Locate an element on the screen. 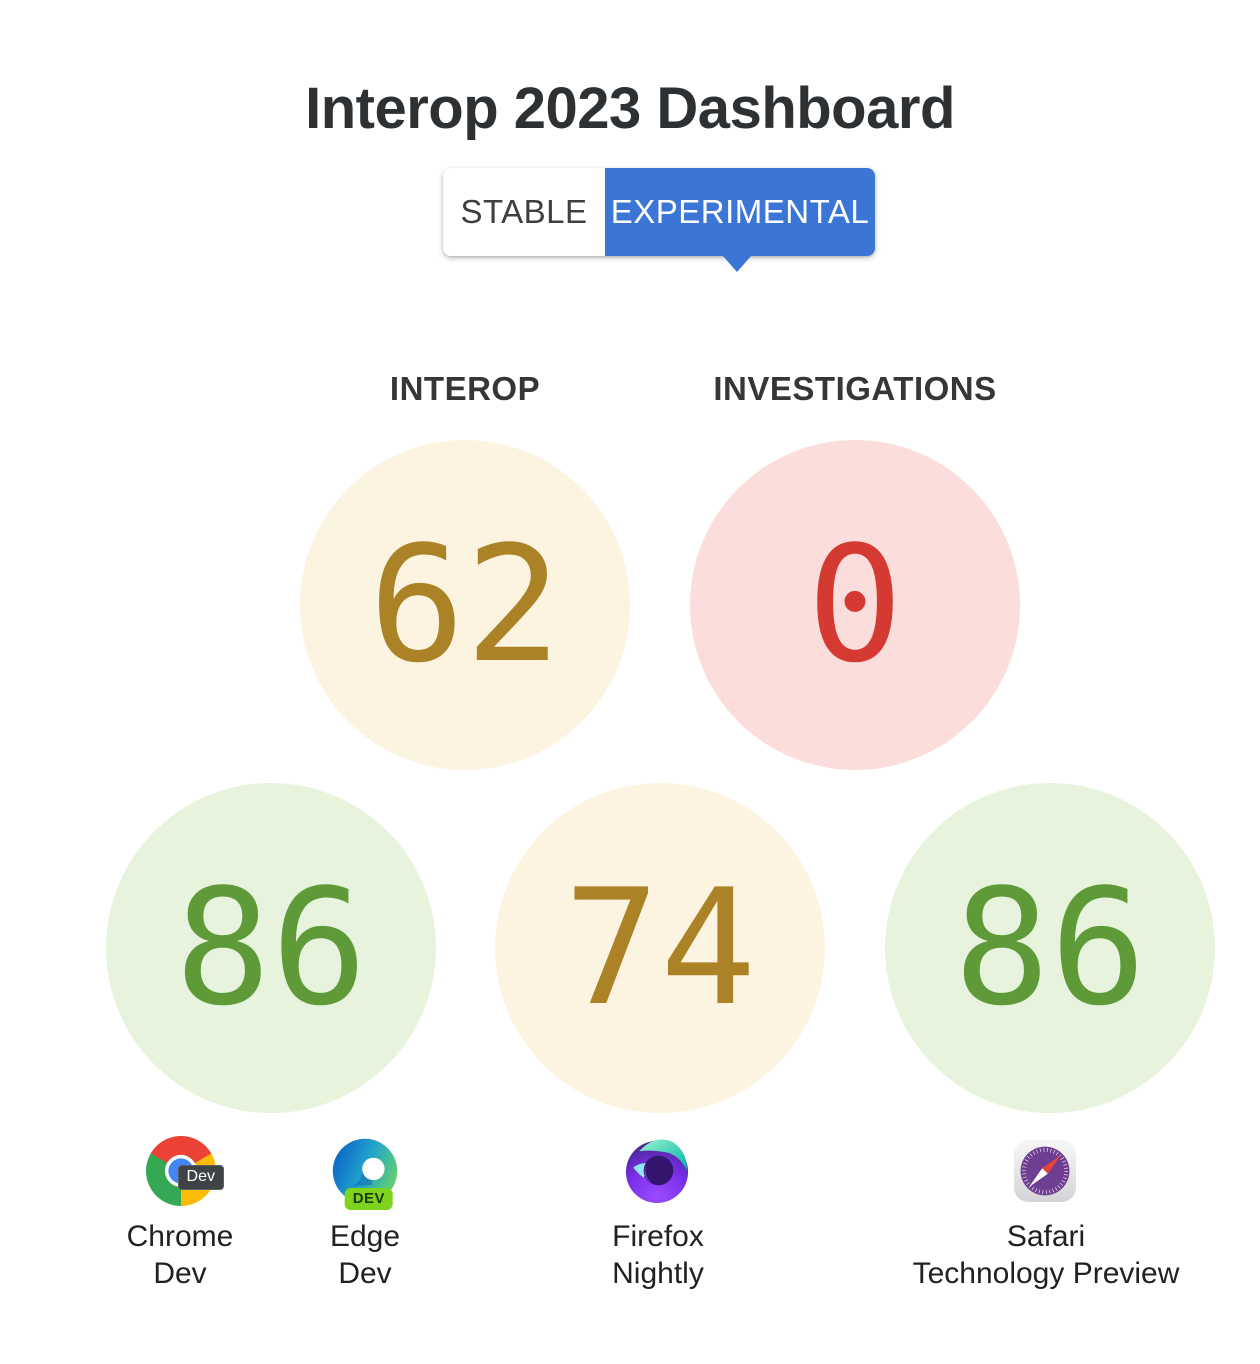 This screenshot has height=1364, width=1260. selected-tab-pointer is located at coordinates (737, 263).